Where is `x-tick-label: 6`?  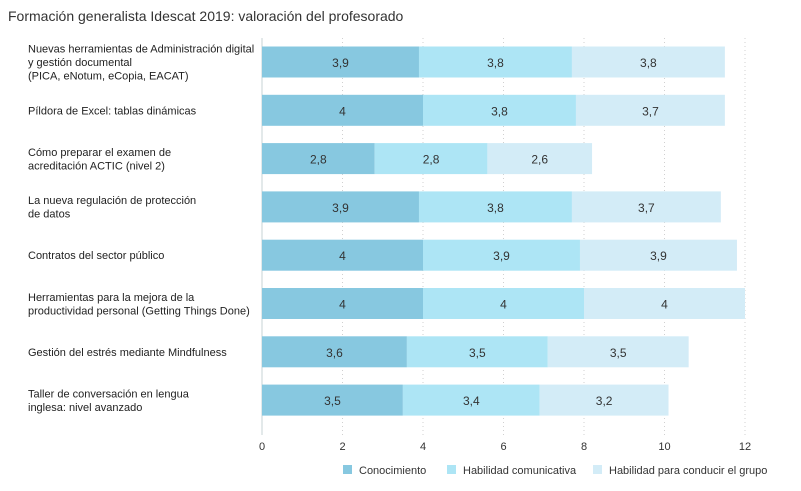
x-tick-label: 6 is located at coordinates (503, 447).